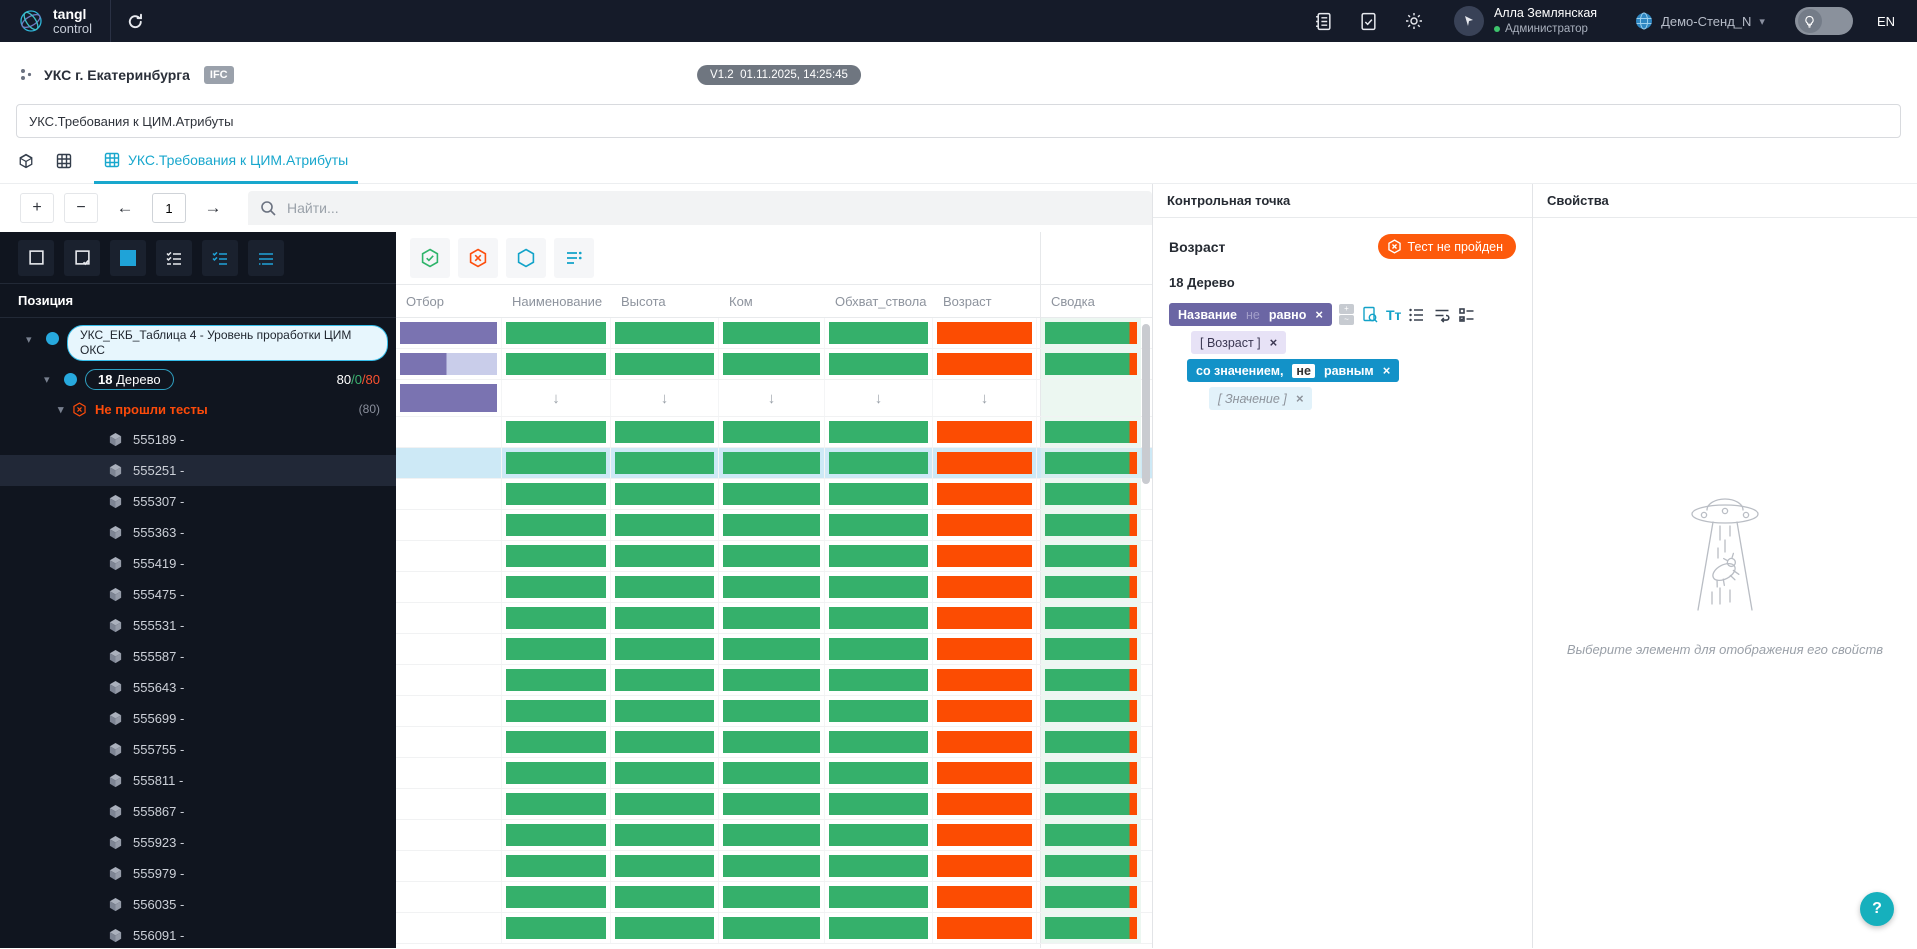 The height and width of the screenshot is (949, 1917). Describe the element at coordinates (1073, 301) in the screenshot. I see `column-header: Сводка` at that location.